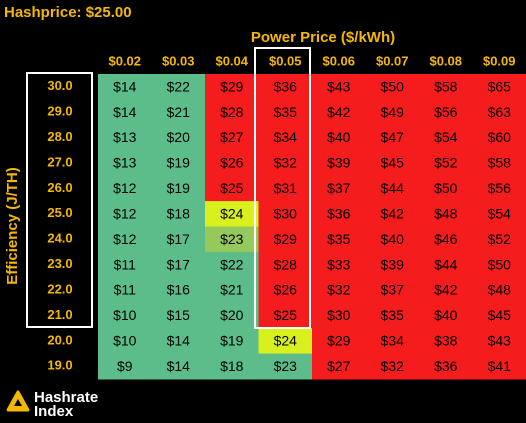 The height and width of the screenshot is (423, 526). What do you see at coordinates (12, 226) in the screenshot?
I see `row-title: Efficiency (J/TH)` at bounding box center [12, 226].